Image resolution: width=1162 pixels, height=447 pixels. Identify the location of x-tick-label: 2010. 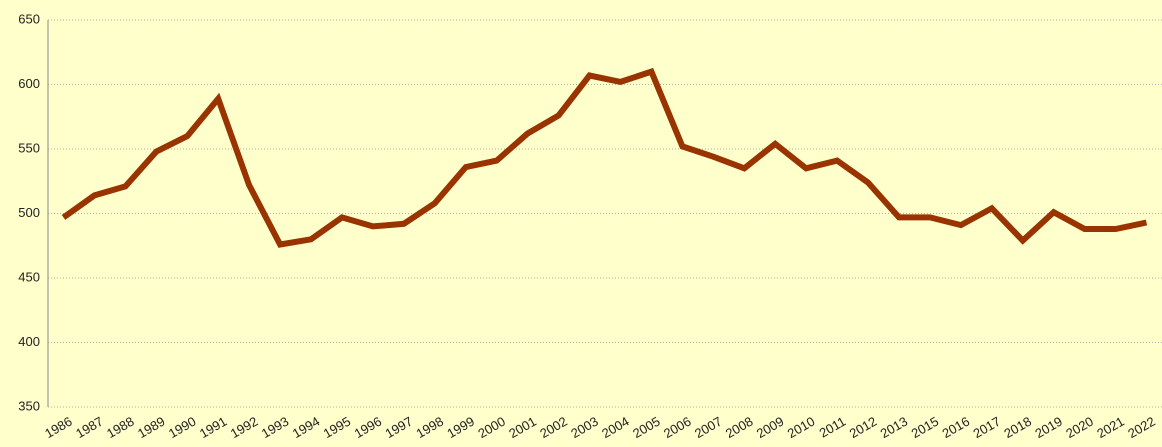
(801, 427).